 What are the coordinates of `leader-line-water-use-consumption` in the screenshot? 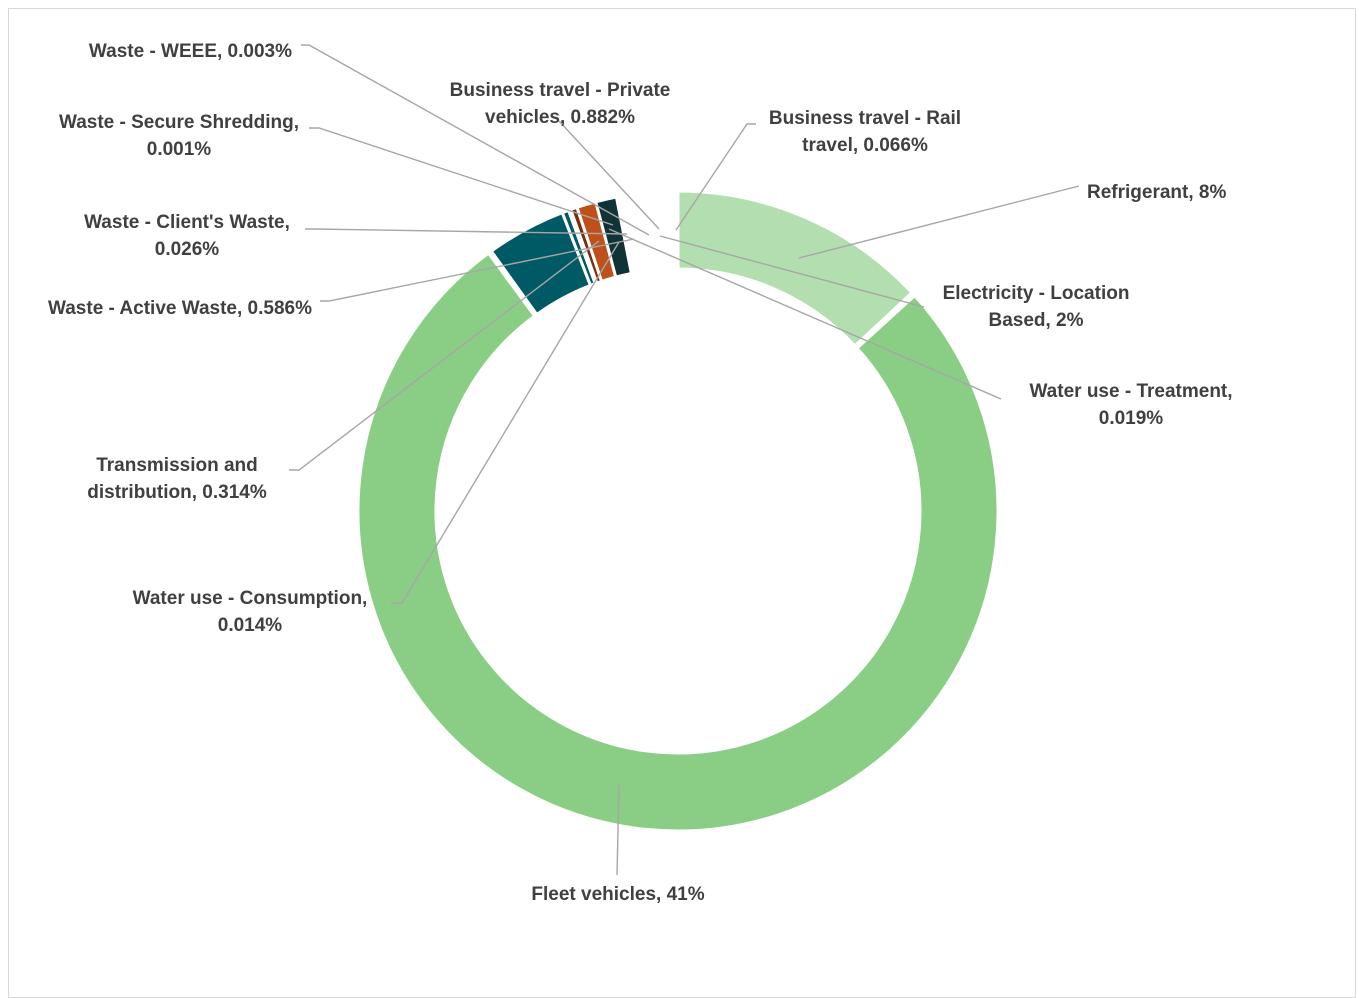 It's located at (505, 422).